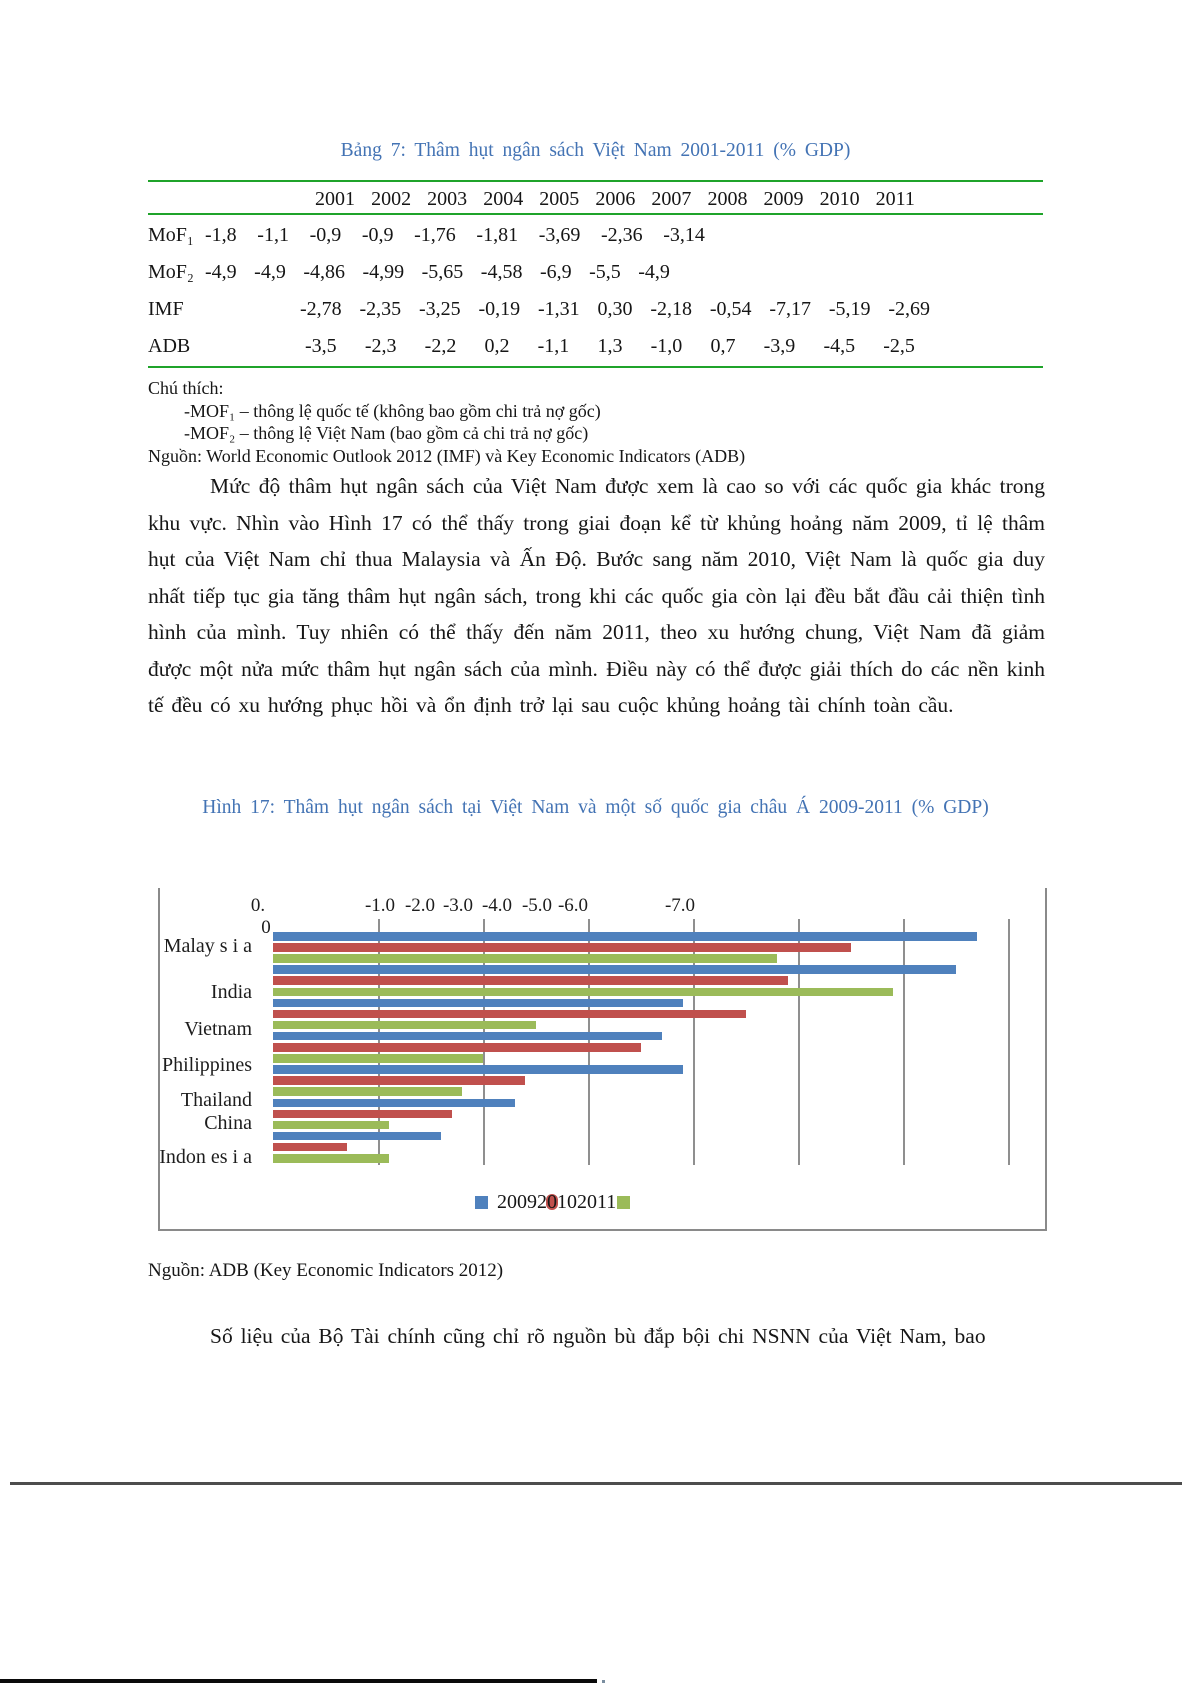  I want to click on table-cell: -3,14, so click(684, 235).